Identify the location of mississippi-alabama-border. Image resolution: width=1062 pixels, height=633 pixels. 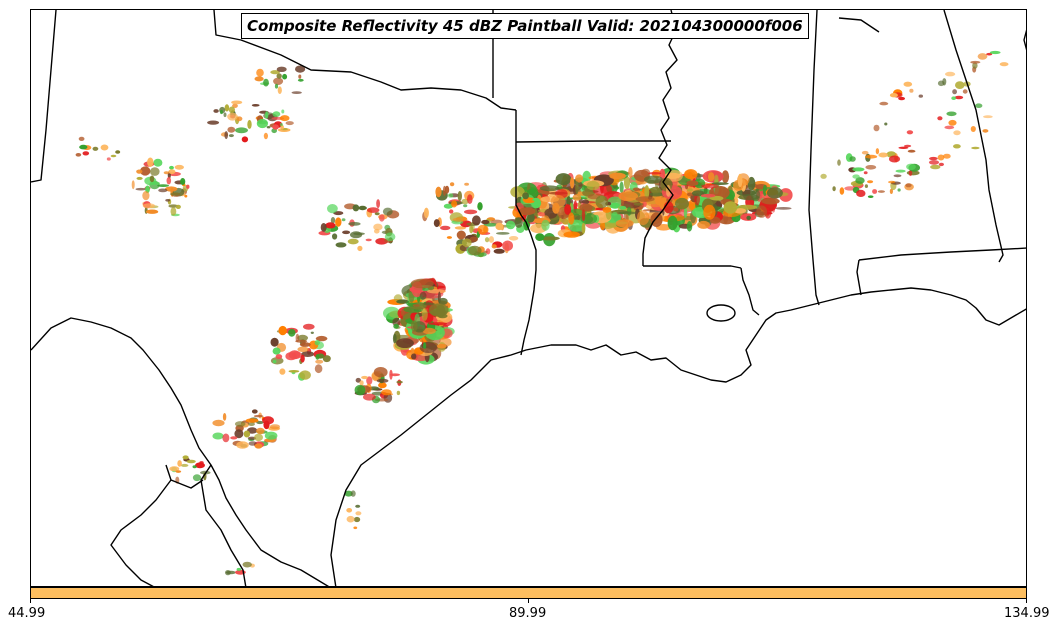
(814, 158).